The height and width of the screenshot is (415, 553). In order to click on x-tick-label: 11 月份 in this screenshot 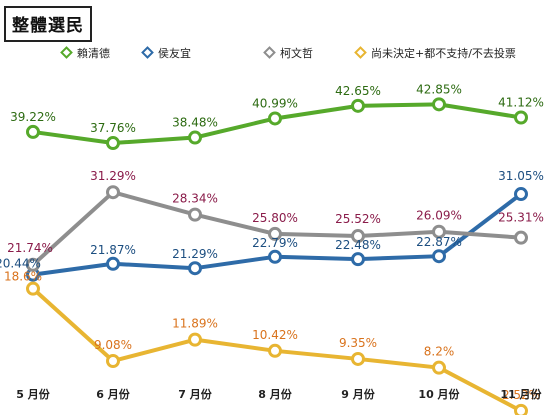, I will do `click(521, 394)`.